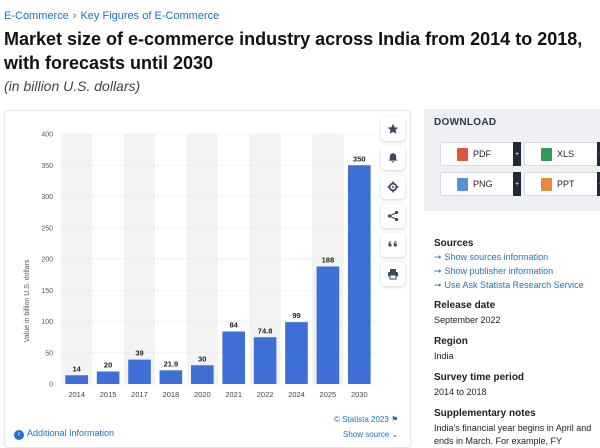 The height and width of the screenshot is (448, 600). Describe the element at coordinates (517, 313) in the screenshot. I see `release-date-section: Release date September 2022` at that location.